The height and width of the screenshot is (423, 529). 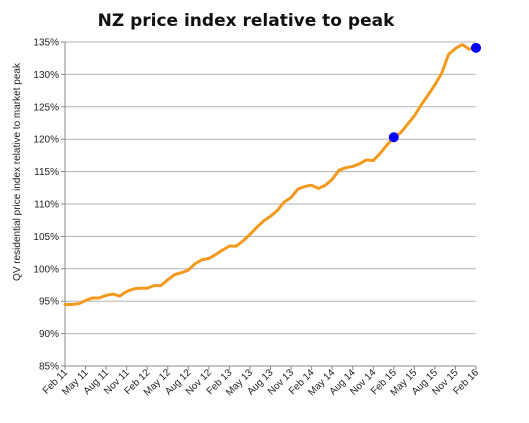 What do you see at coordinates (246, 21) in the screenshot?
I see `chart-title: NZ price index relative to peak` at bounding box center [246, 21].